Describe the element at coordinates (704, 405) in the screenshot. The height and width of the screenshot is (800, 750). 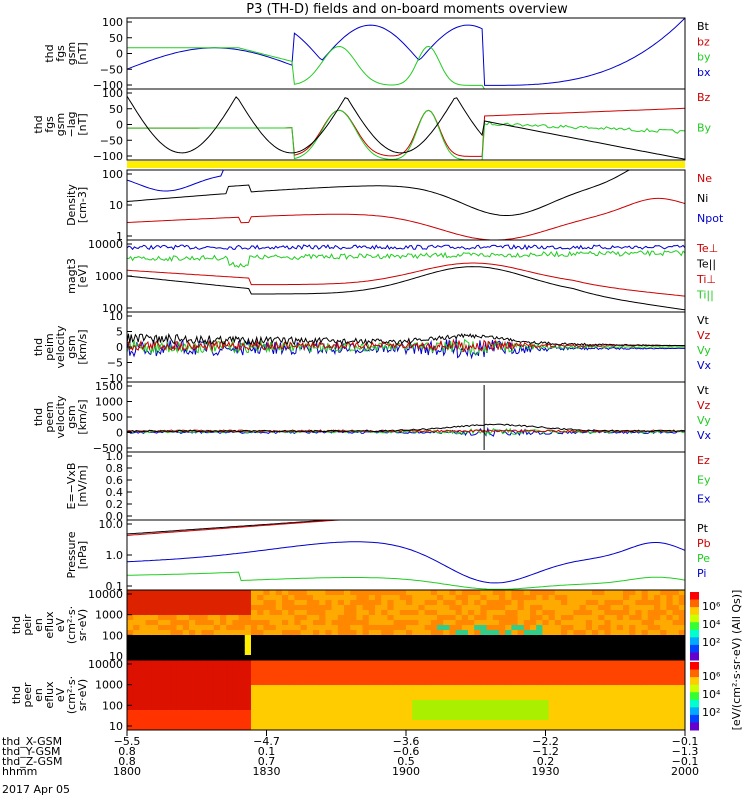
I see `legend-Vz: Vz` at that location.